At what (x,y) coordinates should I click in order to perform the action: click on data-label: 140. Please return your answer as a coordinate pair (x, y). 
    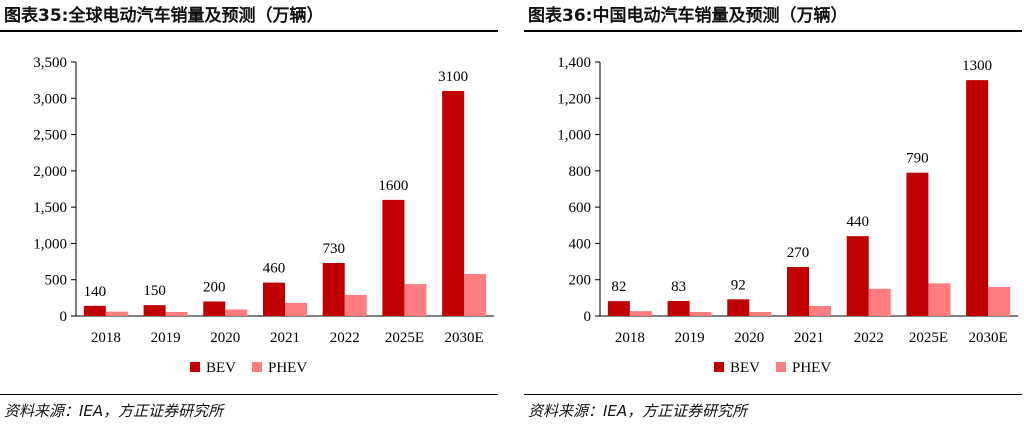
    Looking at the image, I should click on (95, 292).